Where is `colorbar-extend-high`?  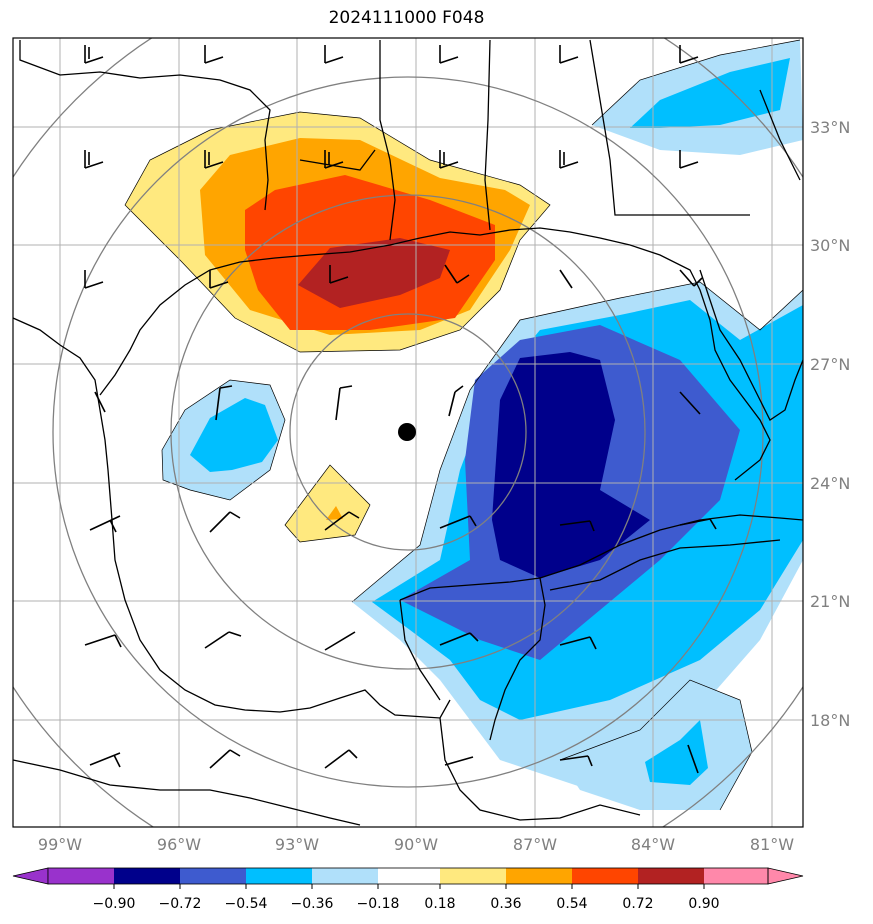 colorbar-extend-high is located at coordinates (785, 876).